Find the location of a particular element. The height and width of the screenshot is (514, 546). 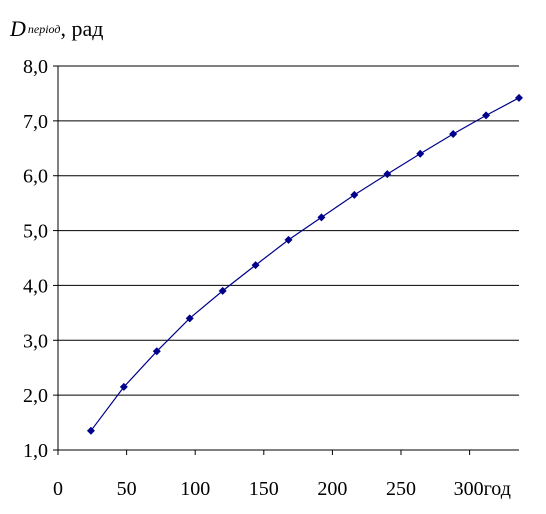

y-tick-label: 3,0 is located at coordinates (35, 341).